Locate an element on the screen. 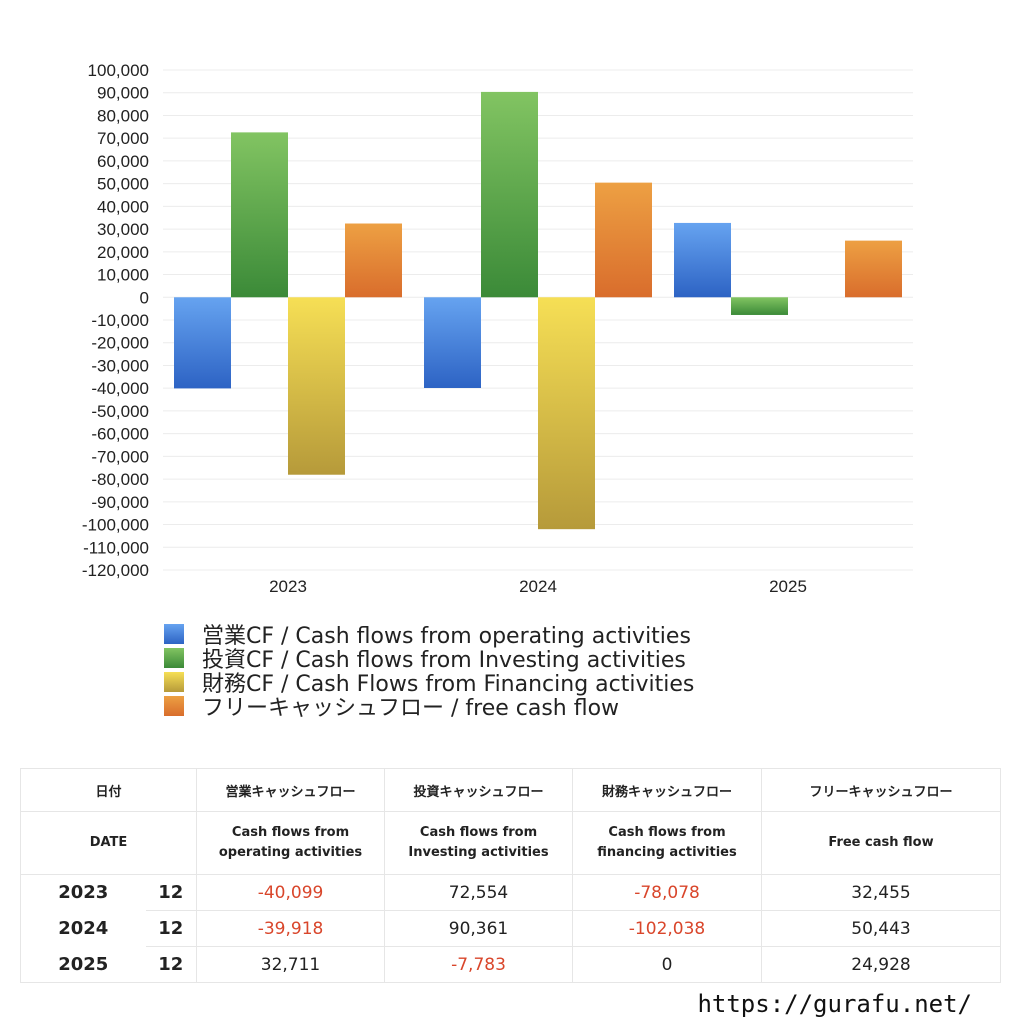 The height and width of the screenshot is (1024, 1024). table-row: 2023 12 -40,099 72,554 -78,078 32,455 is located at coordinates (511, 892).